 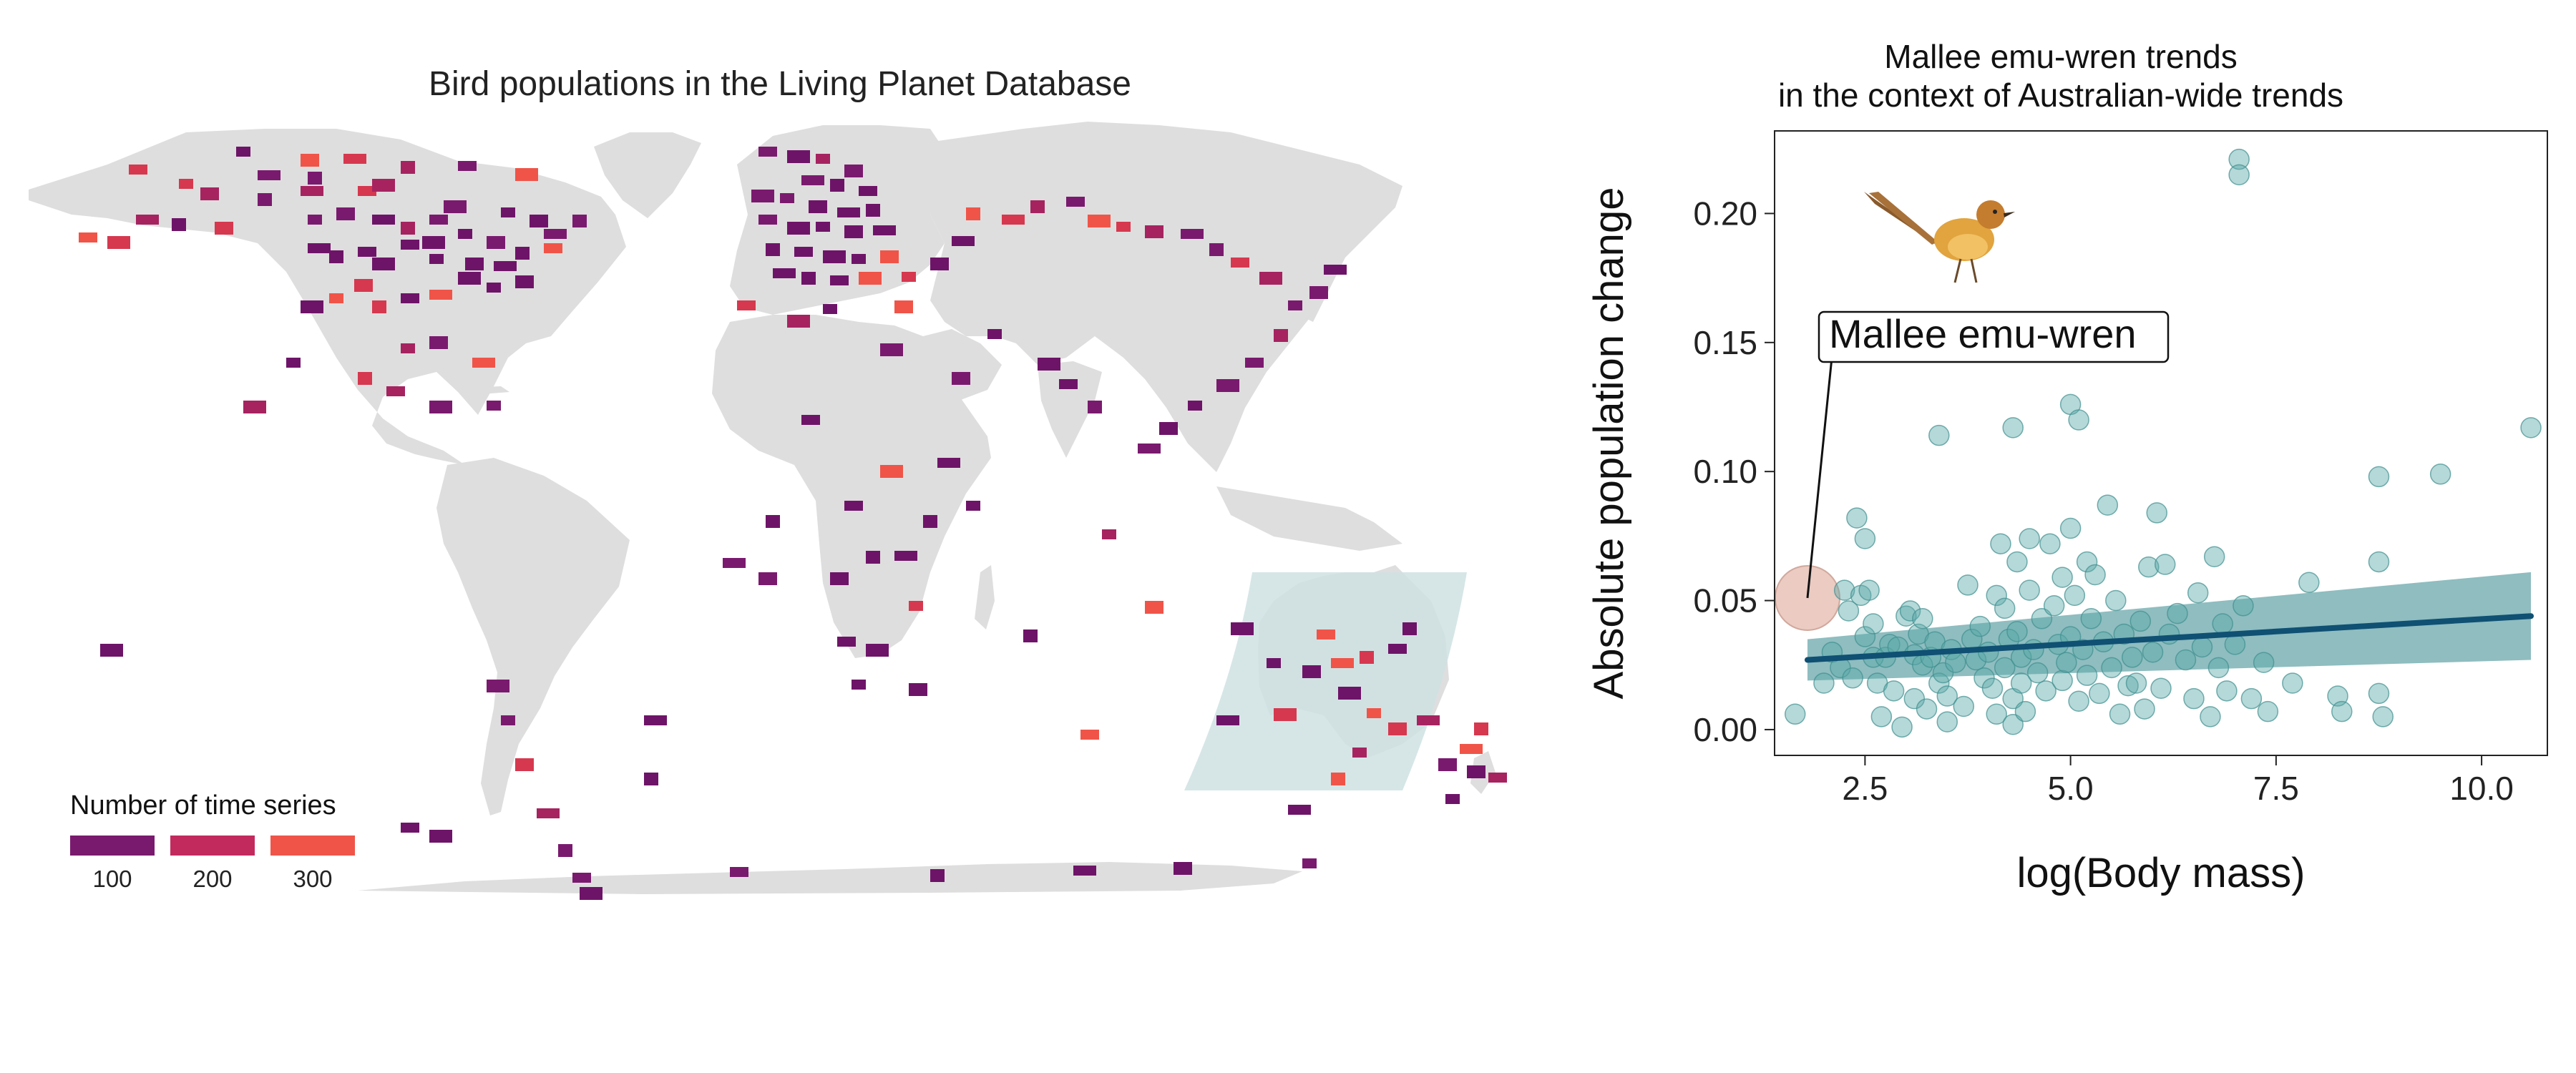 What do you see at coordinates (2071, 788) in the screenshot?
I see `x-tick-label: 5.0` at bounding box center [2071, 788].